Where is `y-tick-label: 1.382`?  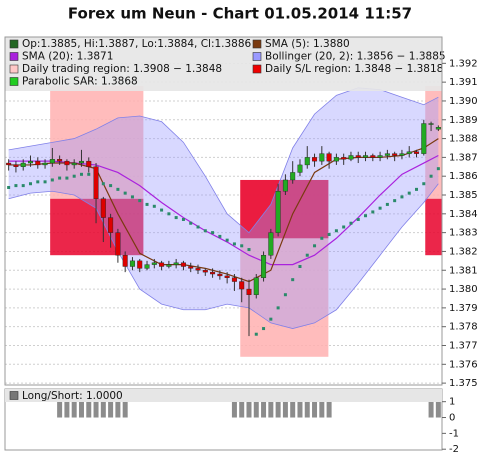 y-tick-label: 1.382 is located at coordinates (463, 251).